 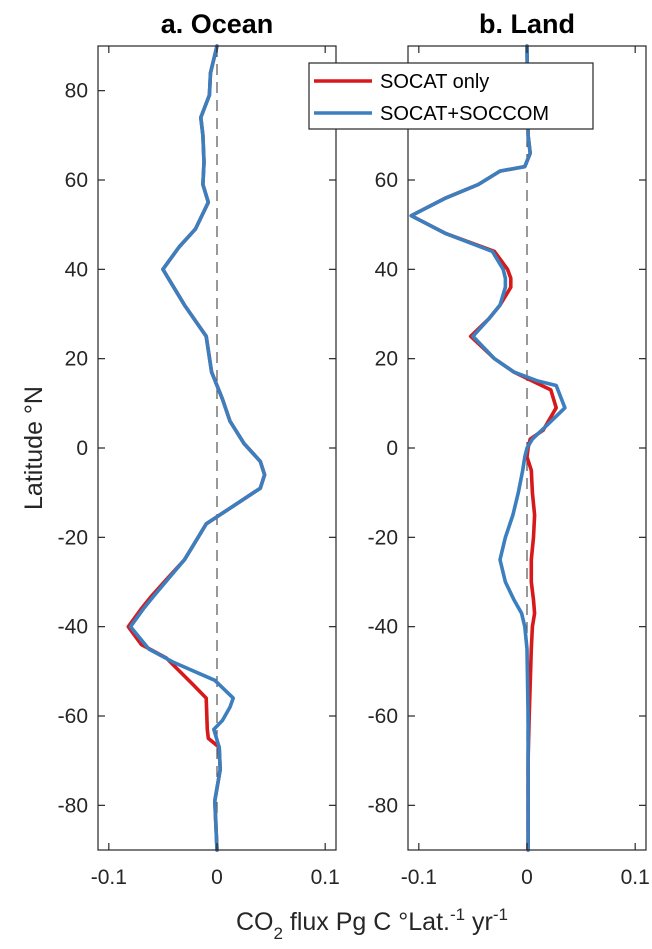 I want to click on x-axis-label-mid2: yr, so click(x=479, y=922).